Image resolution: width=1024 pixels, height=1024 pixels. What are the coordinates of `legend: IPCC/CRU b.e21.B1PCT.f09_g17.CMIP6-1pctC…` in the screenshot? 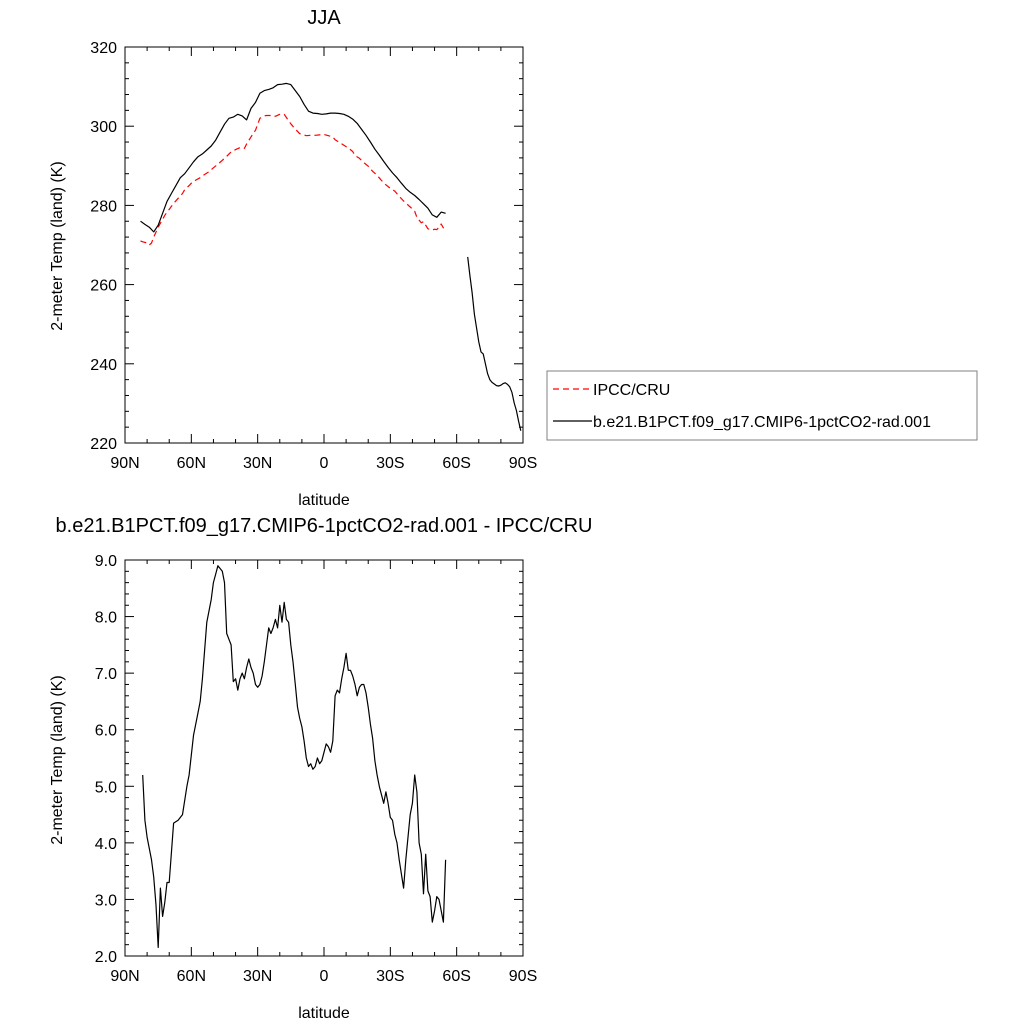 It's located at (762, 405).